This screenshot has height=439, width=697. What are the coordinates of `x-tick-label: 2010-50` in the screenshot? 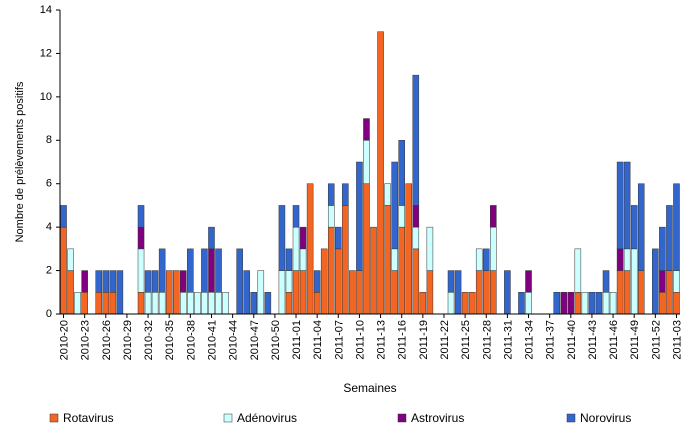 It's located at (276, 340).